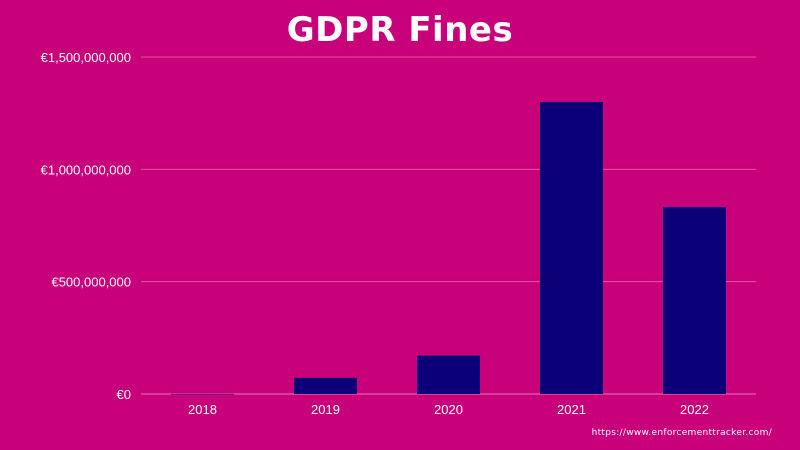  What do you see at coordinates (571, 247) in the screenshot?
I see `bar-2021` at bounding box center [571, 247].